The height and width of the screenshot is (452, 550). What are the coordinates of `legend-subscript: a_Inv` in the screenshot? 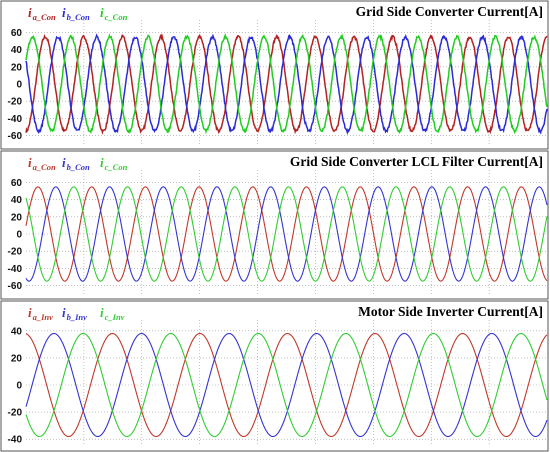 It's located at (43, 317).